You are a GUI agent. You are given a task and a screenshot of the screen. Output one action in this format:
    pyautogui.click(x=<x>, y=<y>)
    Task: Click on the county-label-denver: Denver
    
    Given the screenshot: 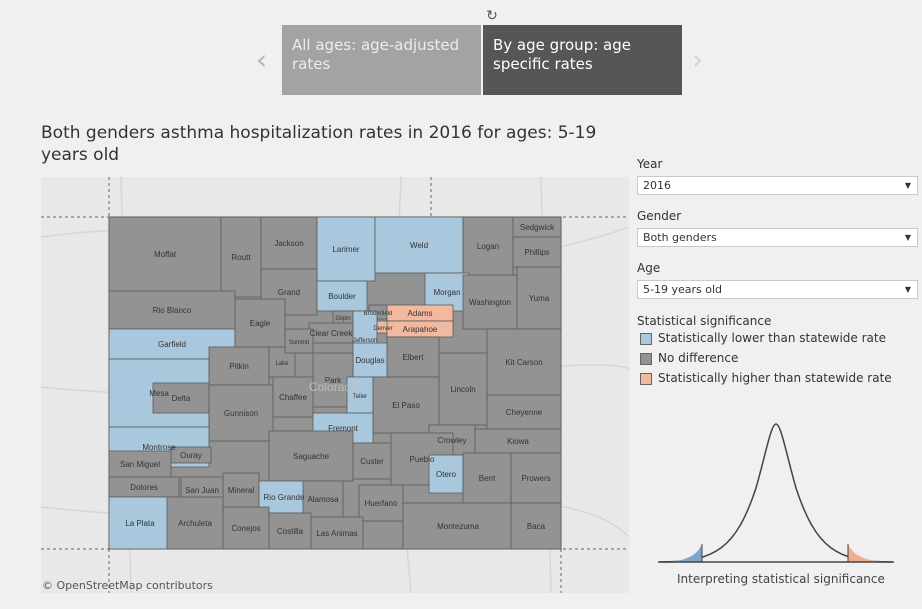 What is the action you would take?
    pyautogui.click(x=382, y=329)
    